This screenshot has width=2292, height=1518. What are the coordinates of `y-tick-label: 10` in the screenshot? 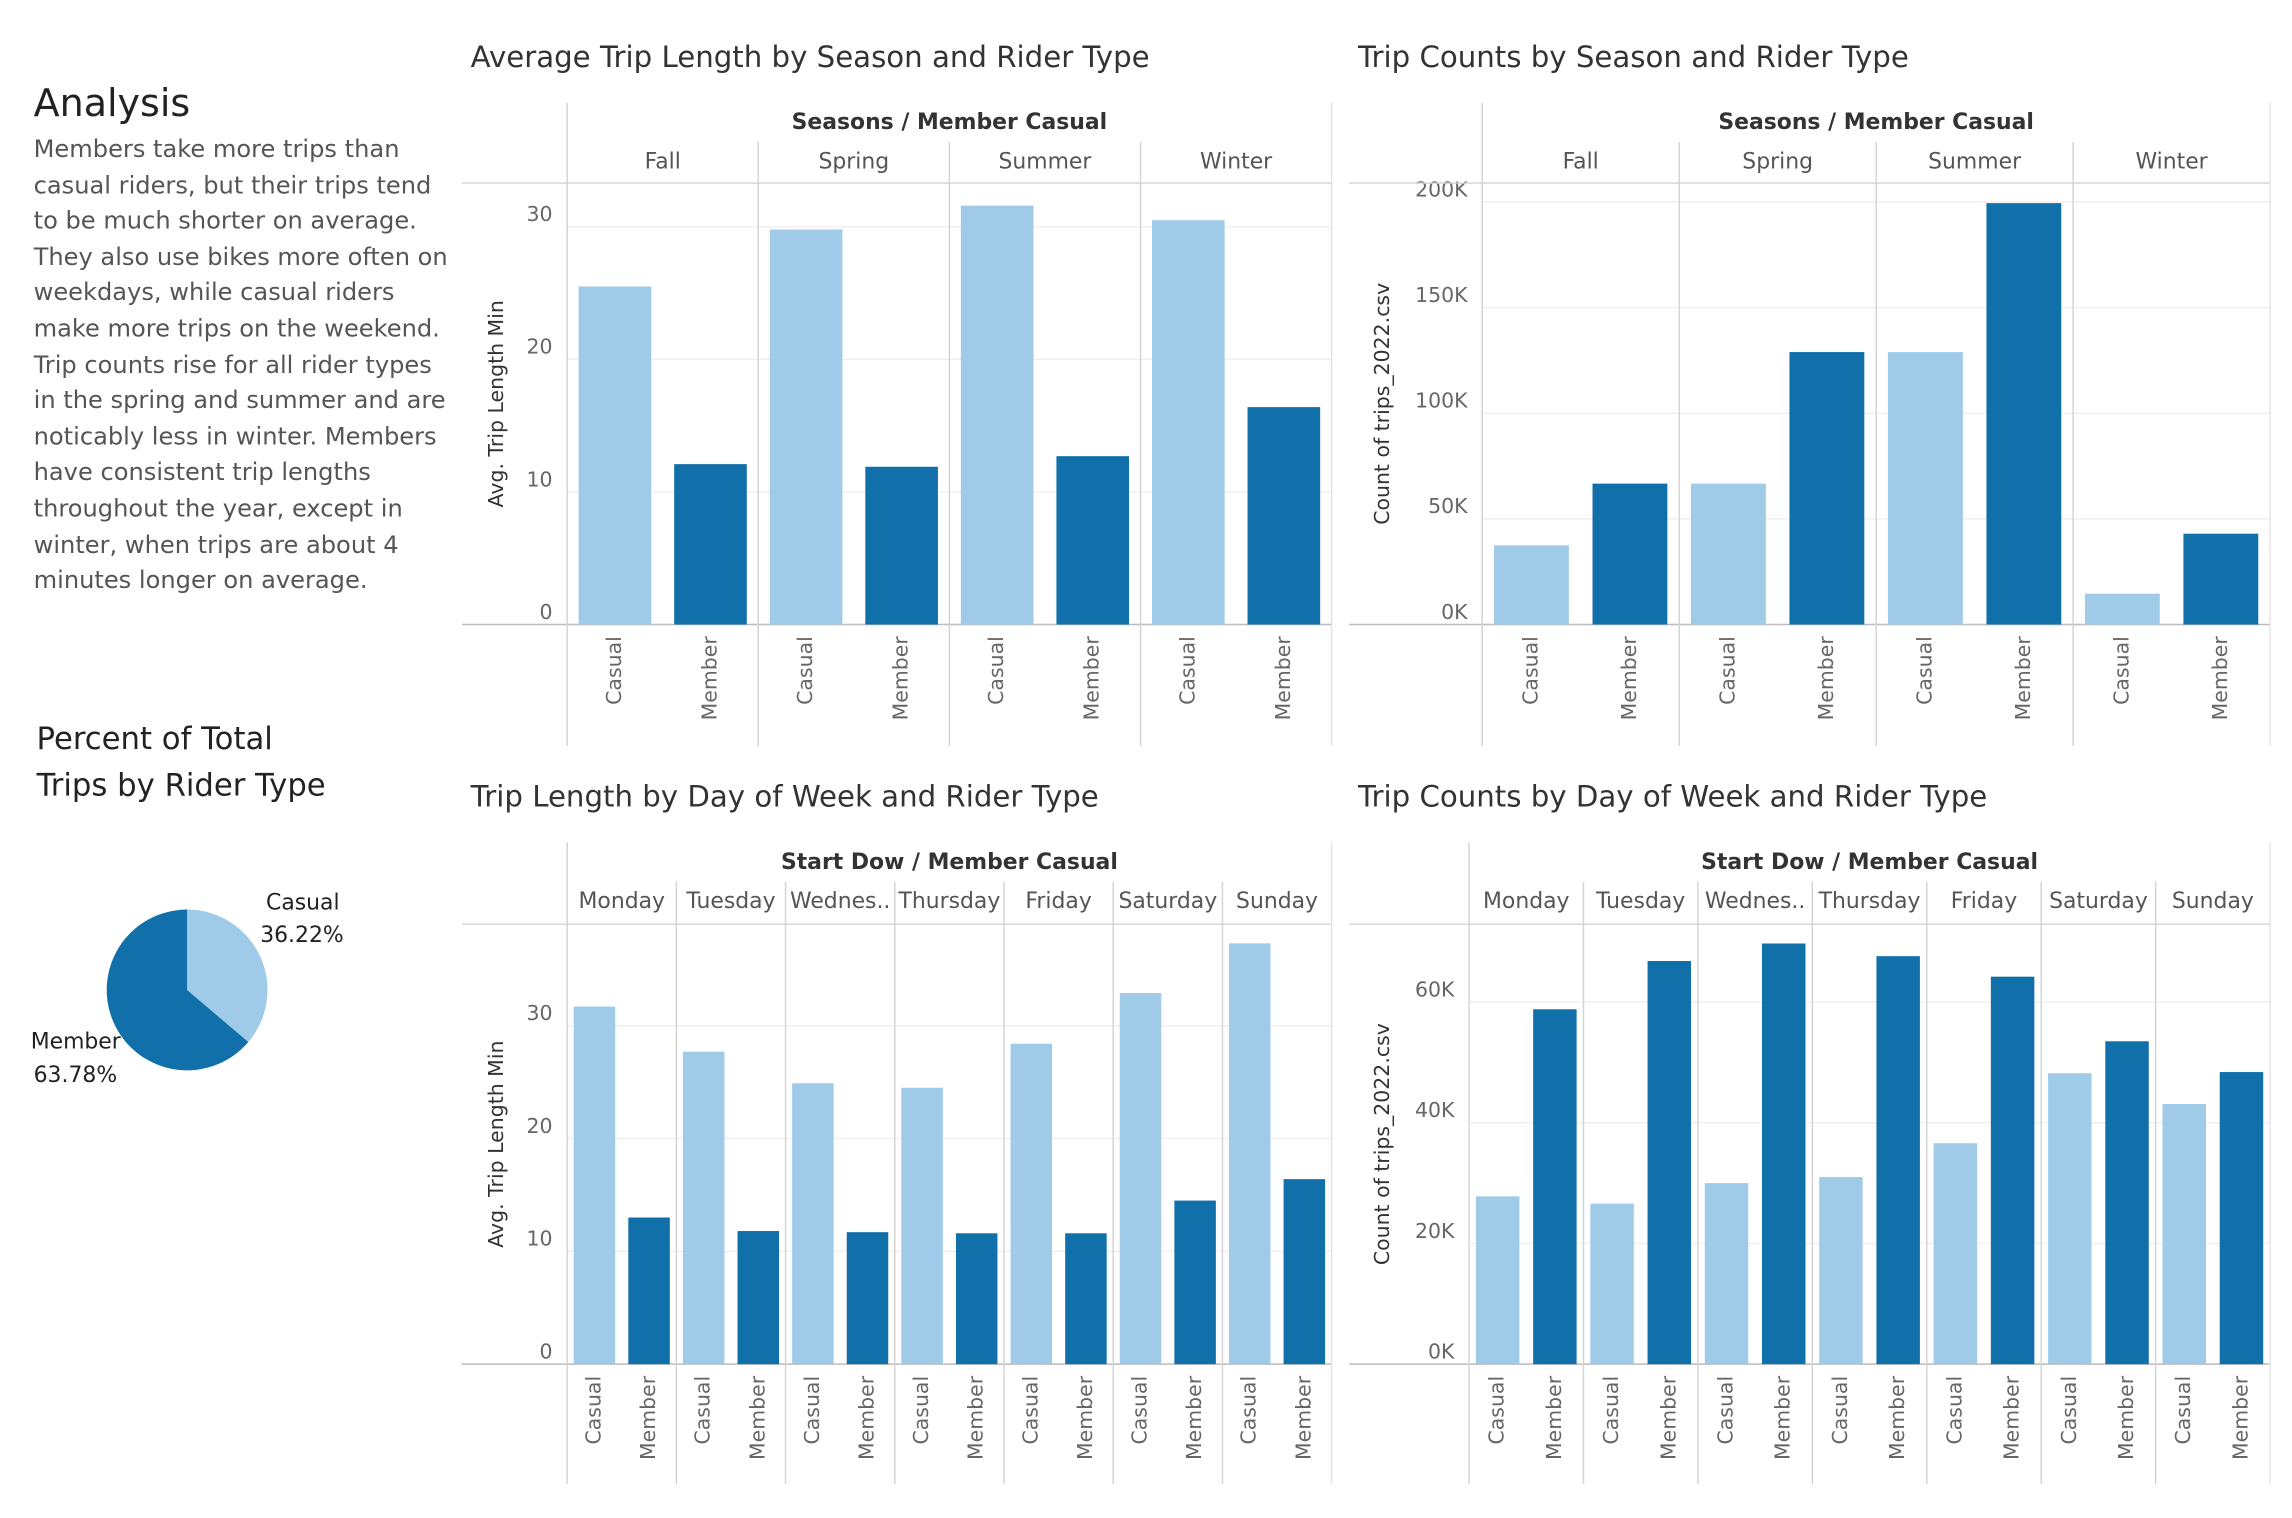 It's located at (540, 479).